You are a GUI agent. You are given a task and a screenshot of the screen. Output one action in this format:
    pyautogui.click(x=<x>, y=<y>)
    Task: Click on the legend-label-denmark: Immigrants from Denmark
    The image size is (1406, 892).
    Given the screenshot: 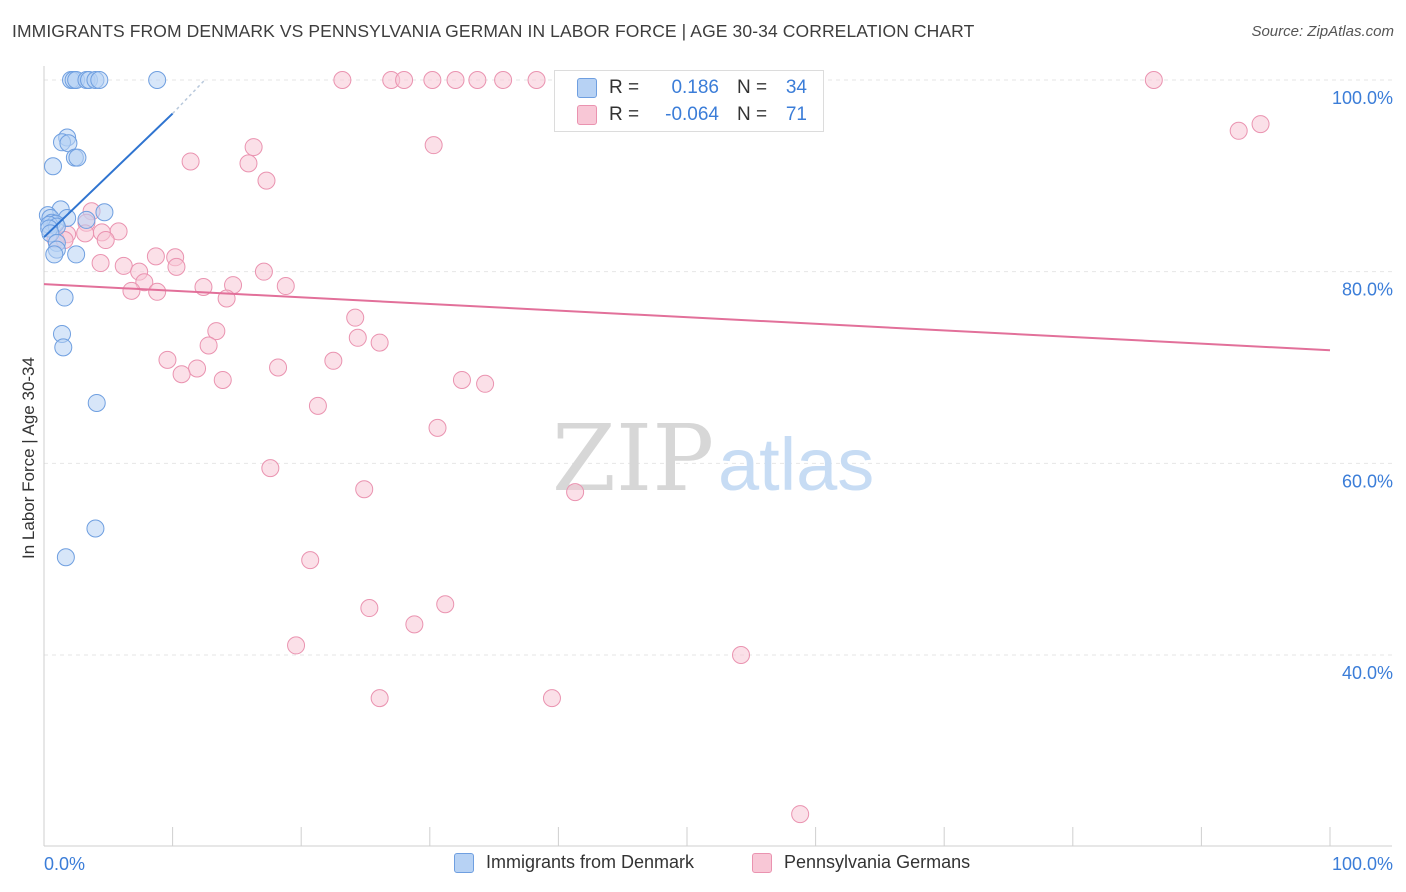 What is the action you would take?
    pyautogui.click(x=590, y=862)
    